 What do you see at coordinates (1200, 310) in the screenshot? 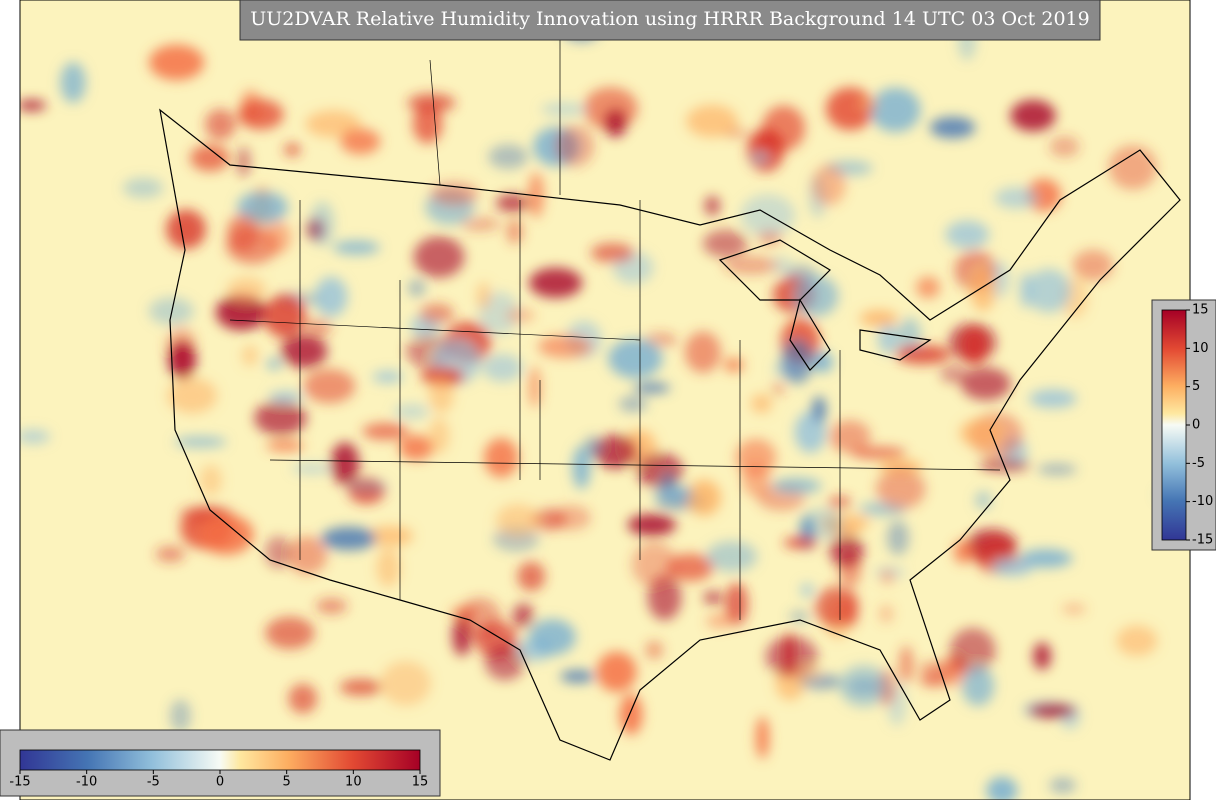
I see `tick-label: 15` at bounding box center [1200, 310].